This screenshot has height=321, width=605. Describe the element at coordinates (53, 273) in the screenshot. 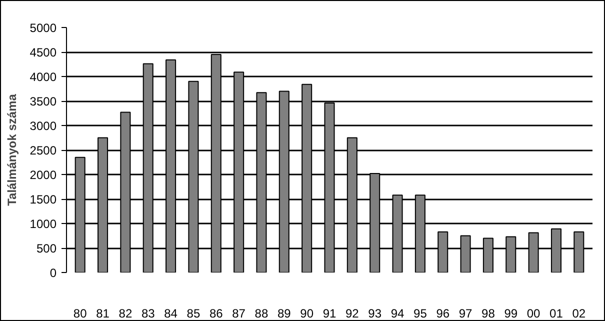

I see `y-tick-label: 0` at that location.